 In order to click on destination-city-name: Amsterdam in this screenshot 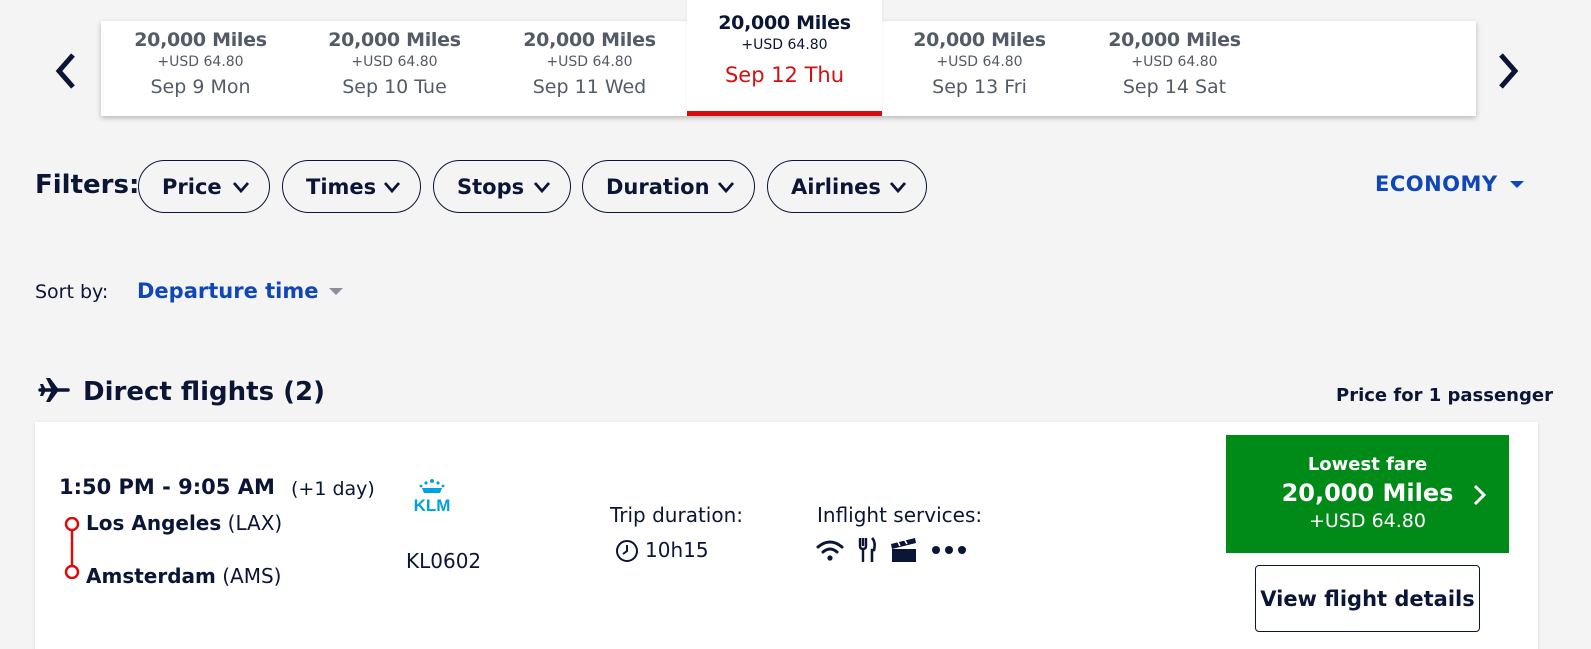, I will do `click(151, 576)`.